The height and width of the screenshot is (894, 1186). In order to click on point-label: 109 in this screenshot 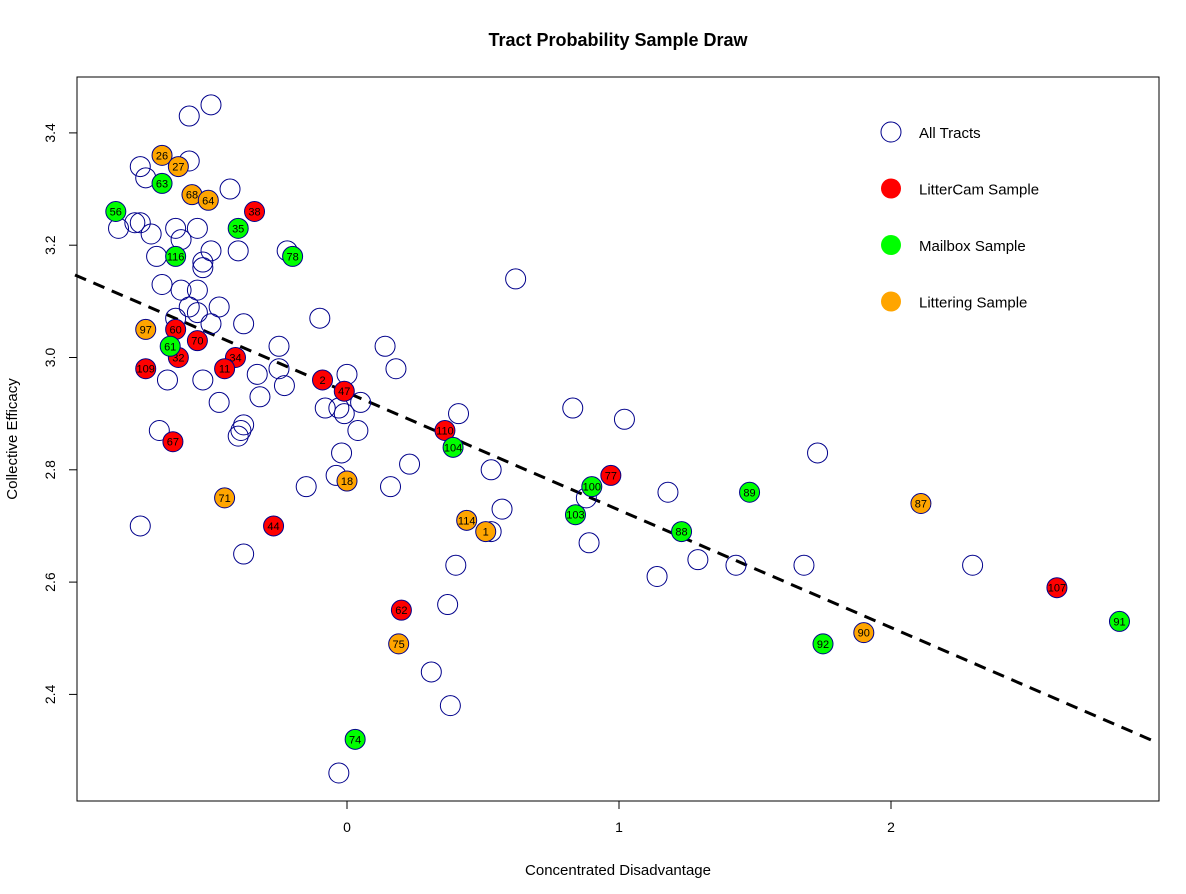, I will do `click(146, 370)`.